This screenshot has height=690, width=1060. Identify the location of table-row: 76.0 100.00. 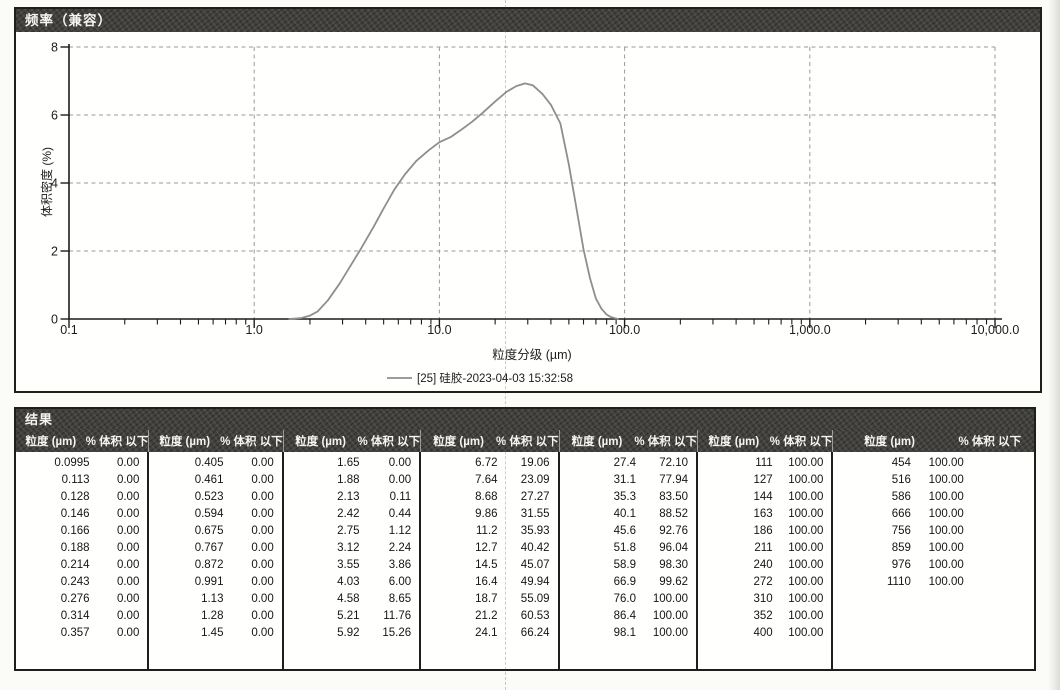
(628, 599).